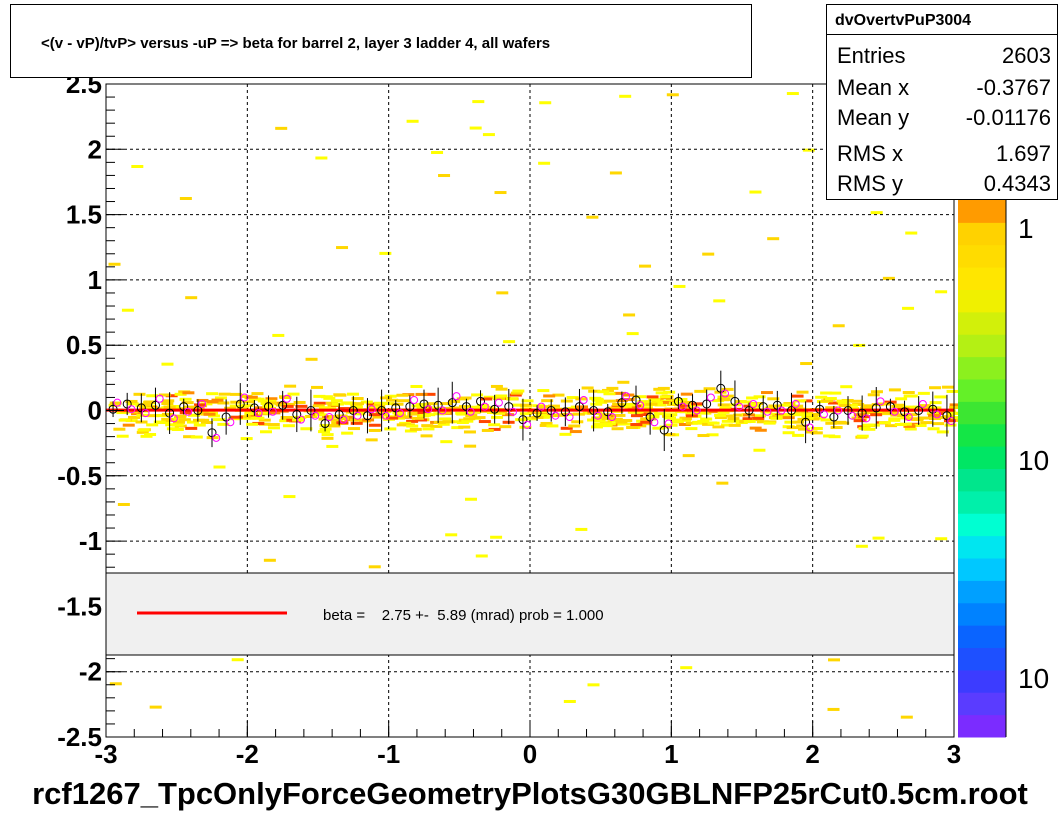 Image resolution: width=1060 pixels, height=819 pixels. What do you see at coordinates (79, 606) in the screenshot?
I see `y-tick-label: -1.5` at bounding box center [79, 606].